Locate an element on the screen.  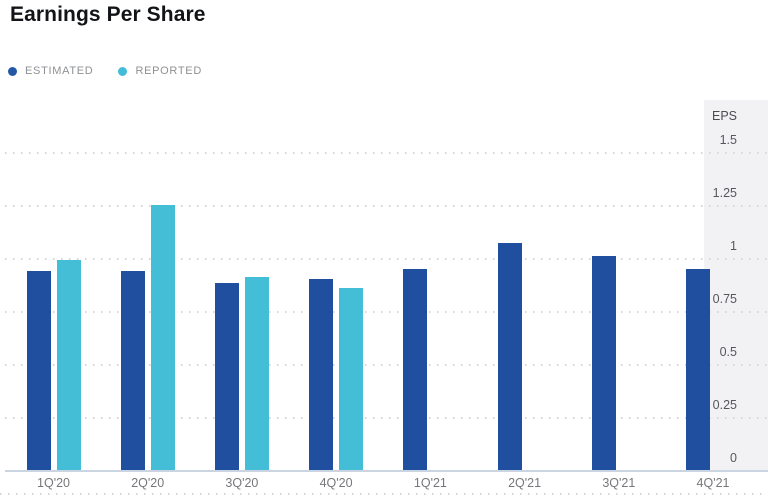
y-axis-tick-label: 1.25 is located at coordinates (724, 192).